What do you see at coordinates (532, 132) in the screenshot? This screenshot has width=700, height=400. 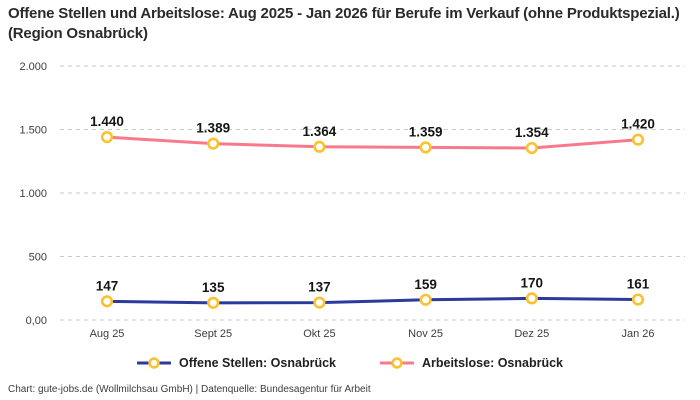 I see `data-point-label: 1.354` at bounding box center [532, 132].